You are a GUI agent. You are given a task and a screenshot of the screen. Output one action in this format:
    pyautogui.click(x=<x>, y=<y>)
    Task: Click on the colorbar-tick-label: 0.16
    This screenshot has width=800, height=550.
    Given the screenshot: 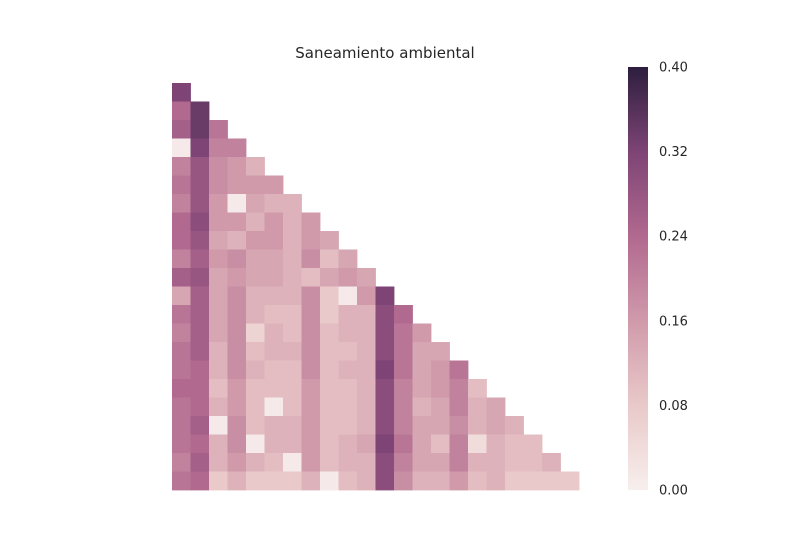 What is the action you would take?
    pyautogui.click(x=673, y=321)
    